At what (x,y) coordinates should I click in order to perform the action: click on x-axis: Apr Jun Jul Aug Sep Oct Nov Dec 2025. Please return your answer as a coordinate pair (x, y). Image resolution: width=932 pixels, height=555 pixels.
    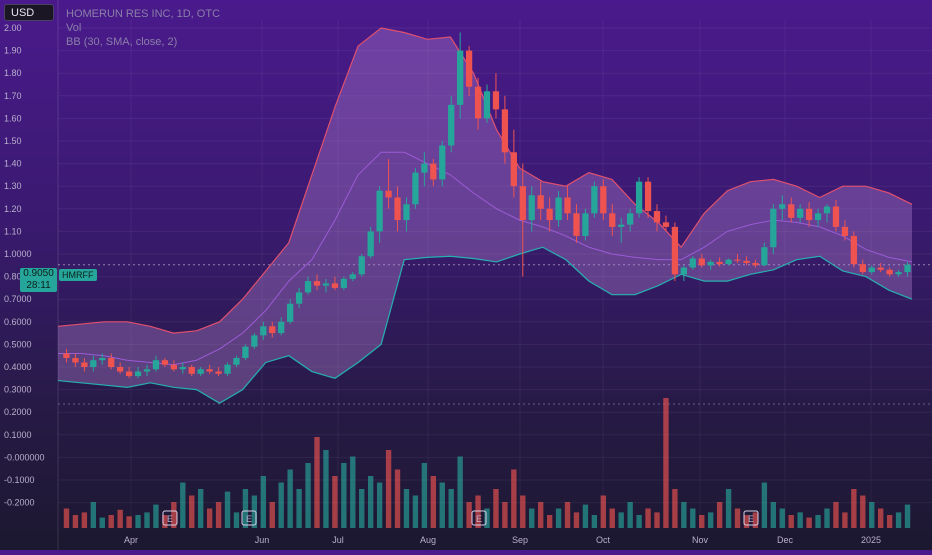
    Looking at the image, I should click on (502, 540).